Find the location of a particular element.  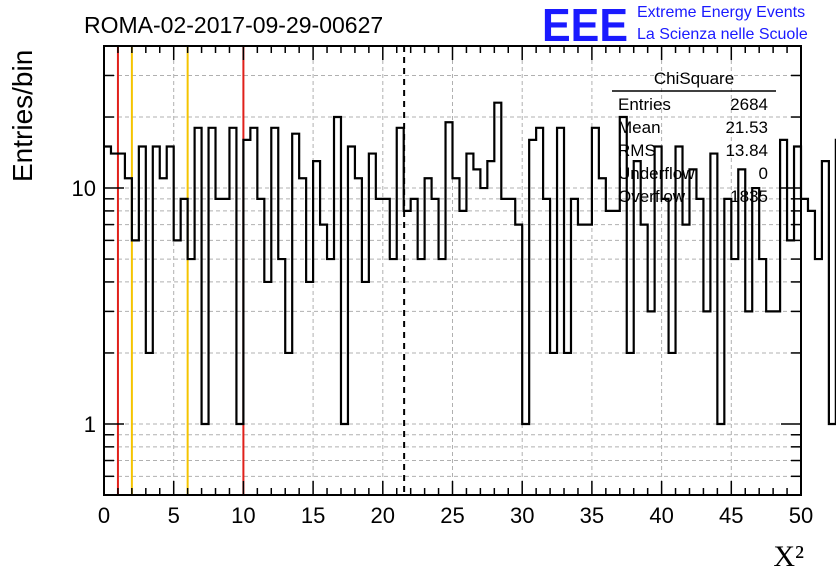

y-tick-label: 1 is located at coordinates (90, 424).